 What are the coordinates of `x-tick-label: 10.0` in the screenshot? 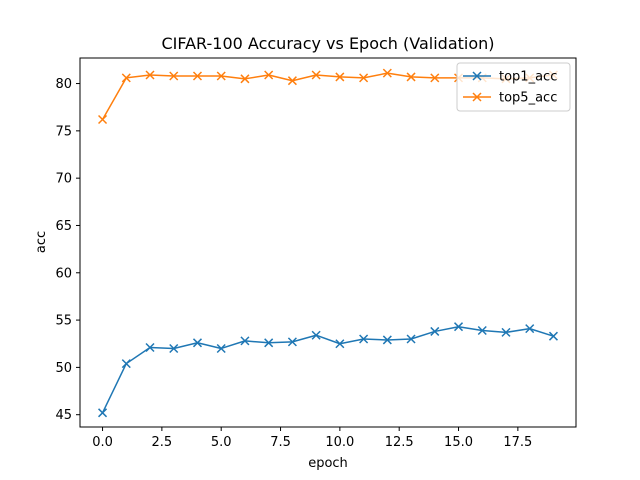 It's located at (339, 442).